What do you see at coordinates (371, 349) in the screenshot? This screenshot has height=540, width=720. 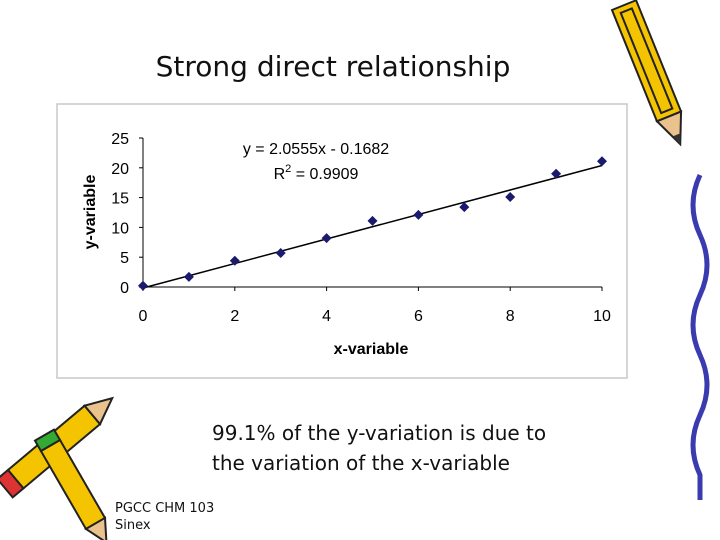 I see `x-axis-label: x-variable` at bounding box center [371, 349].